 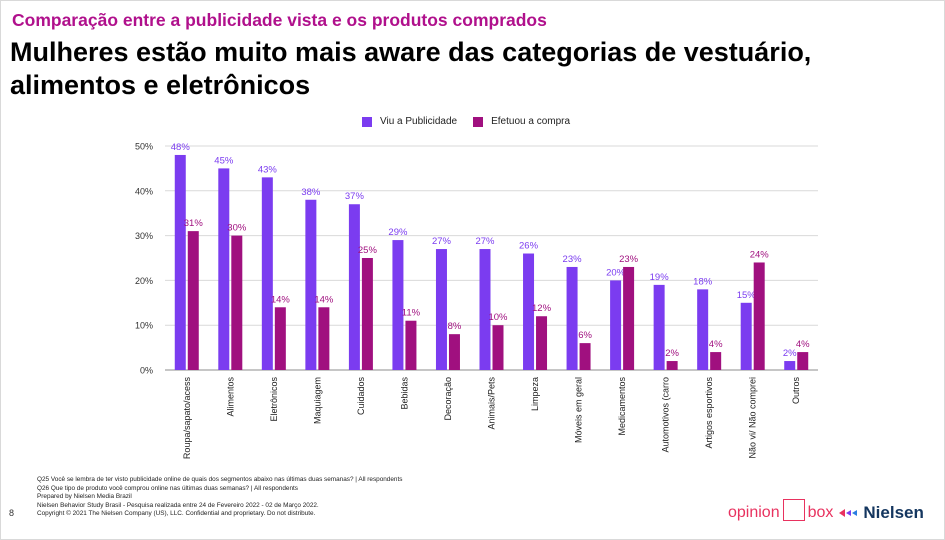 What do you see at coordinates (616, 272) in the screenshot?
I see `data-label-viu: 20%` at bounding box center [616, 272].